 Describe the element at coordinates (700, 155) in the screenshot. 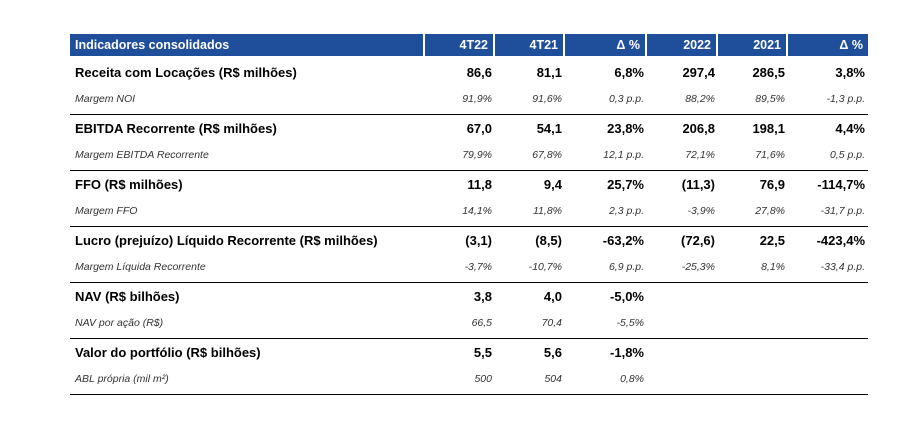

I see `margin-value: 72,1%` at that location.